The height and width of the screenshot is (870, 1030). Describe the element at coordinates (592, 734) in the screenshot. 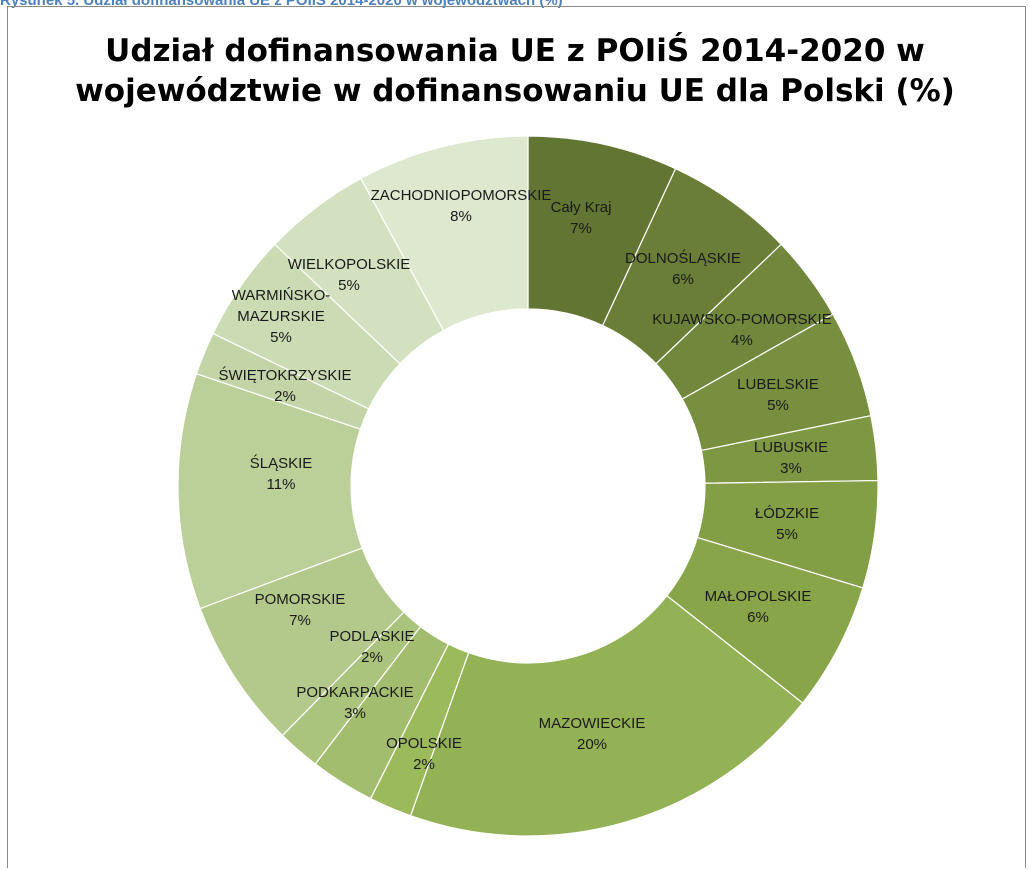

I see `slice-label: MAZOWIECKIE 20%` at that location.